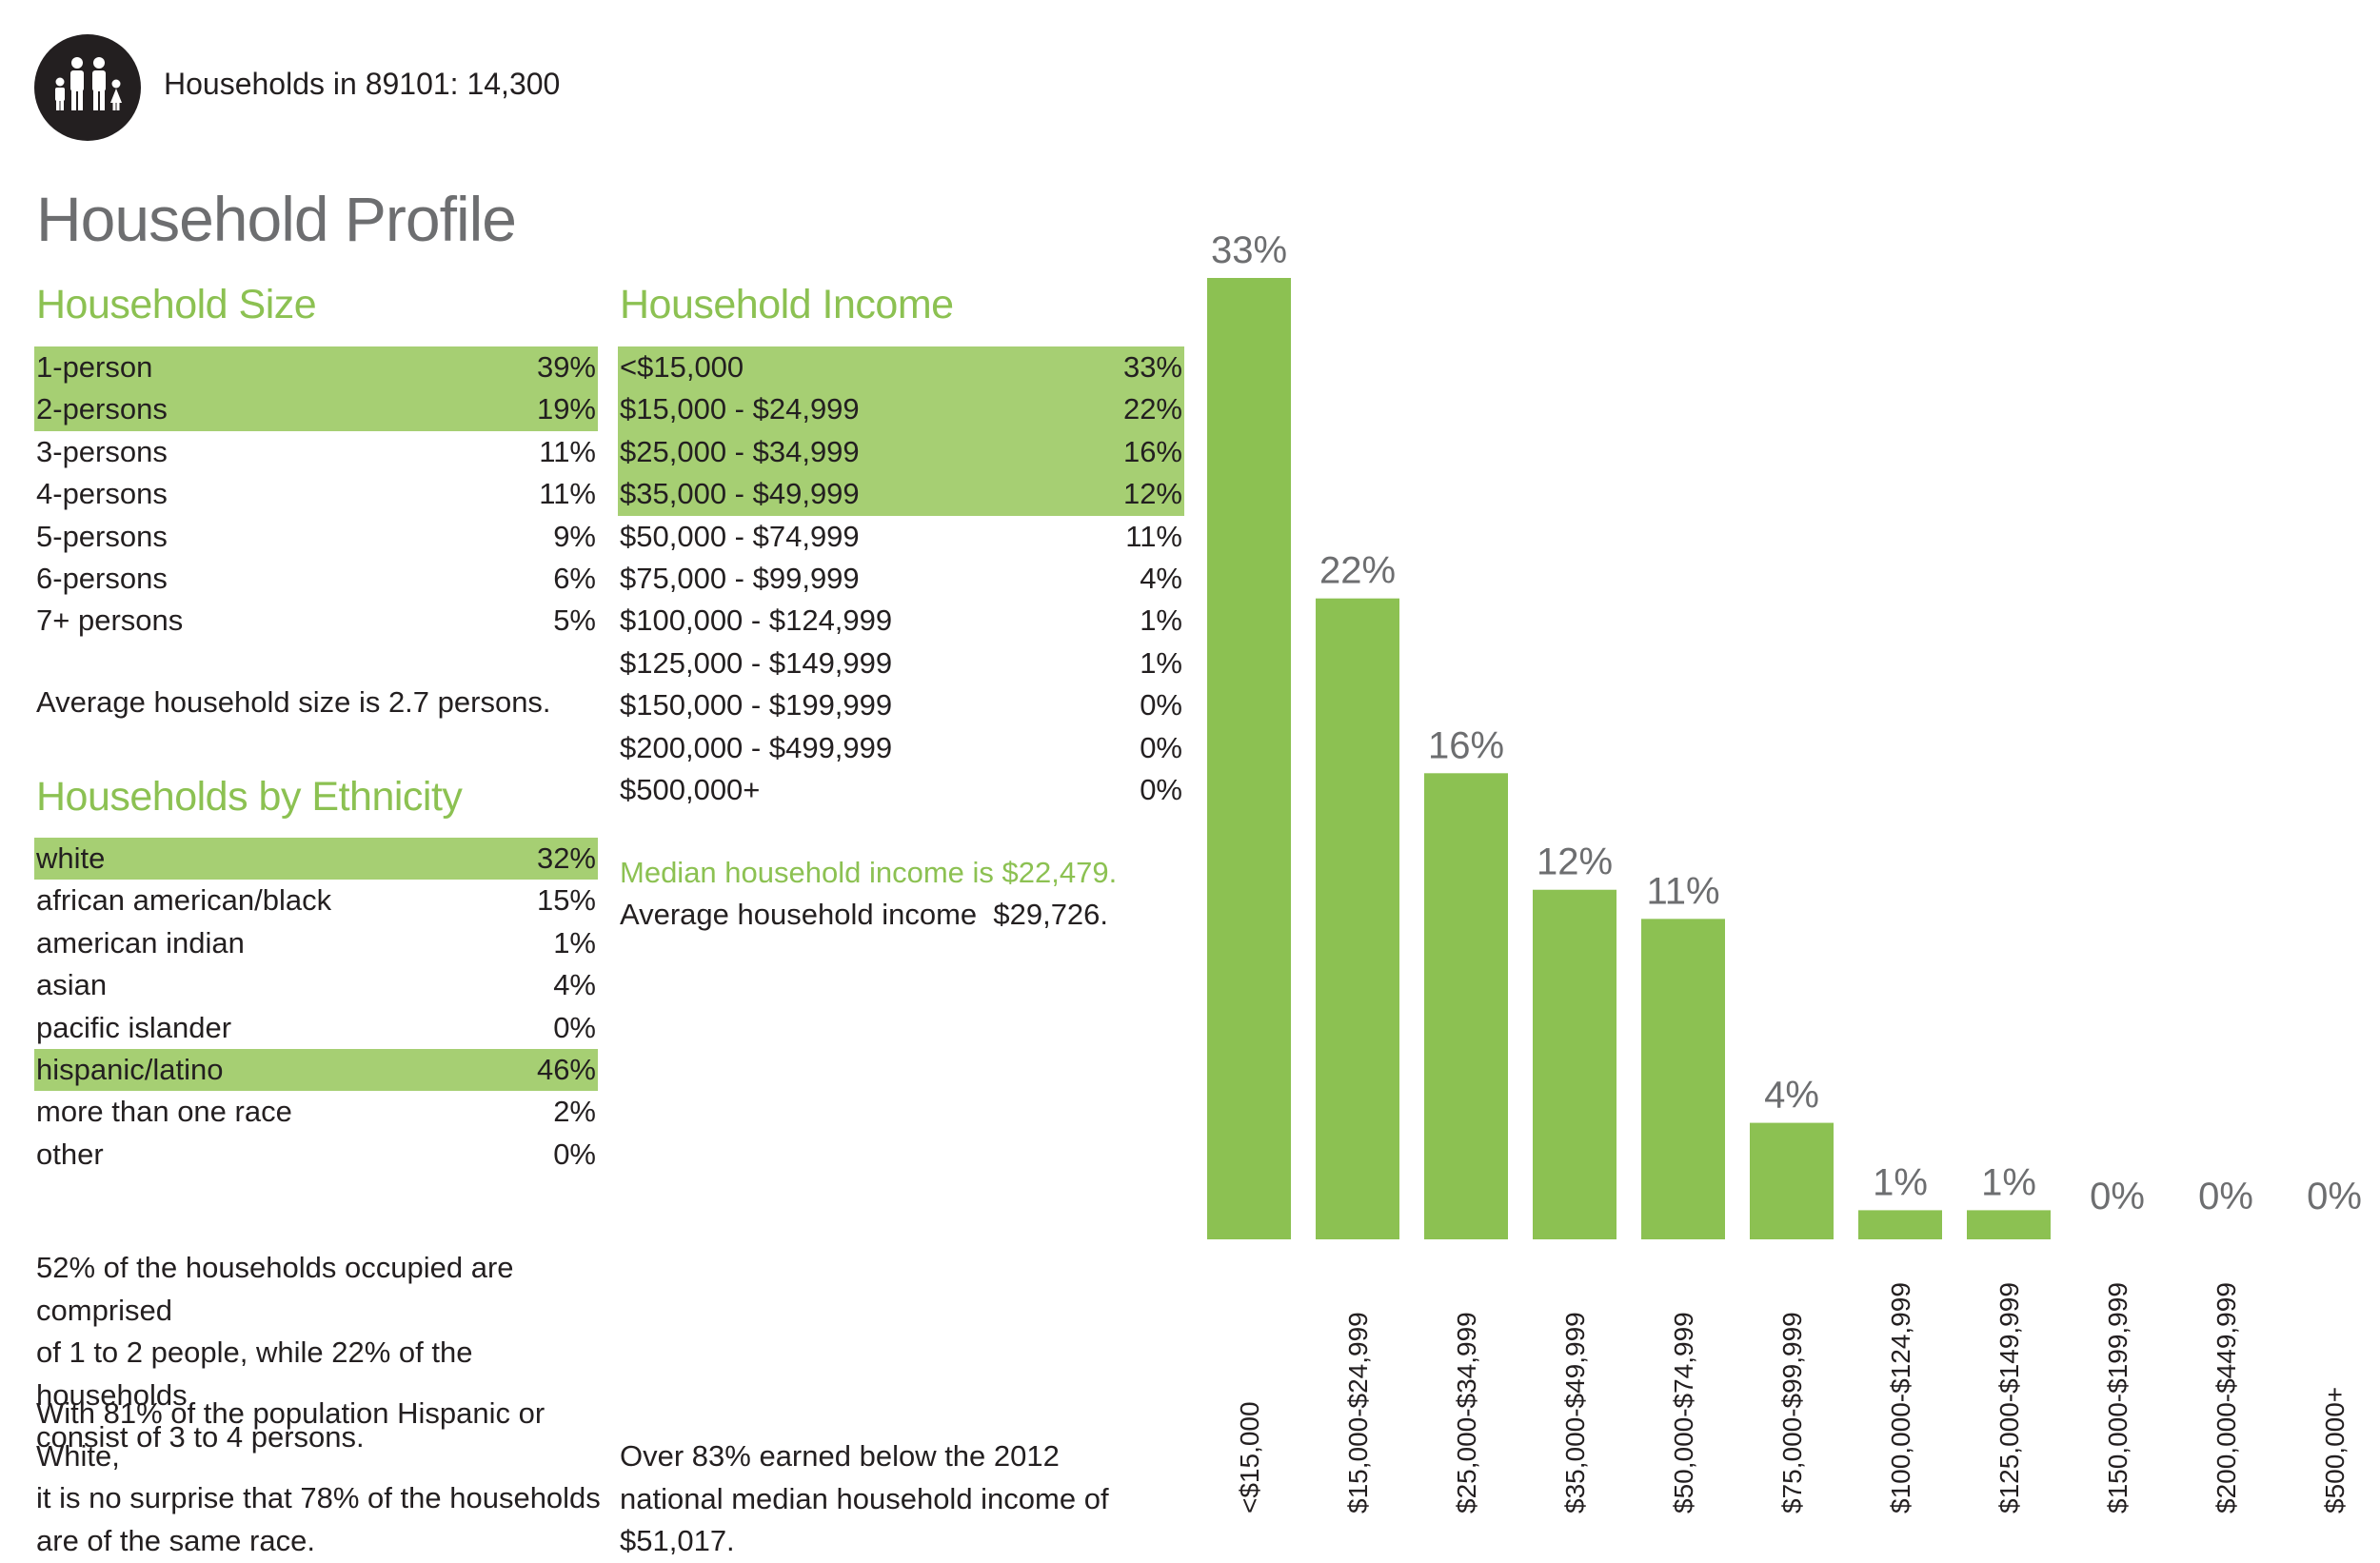  I want to click on households-count: Households in 89101: 14,300, so click(362, 84).